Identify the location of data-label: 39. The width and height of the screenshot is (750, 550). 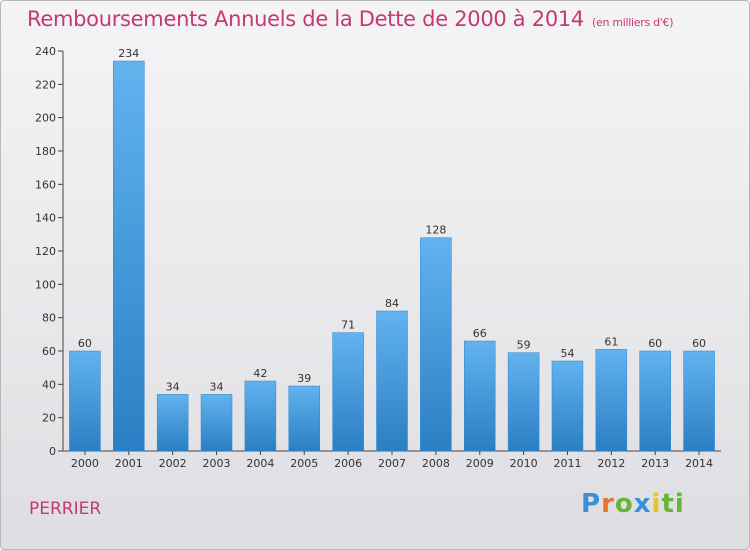
(304, 378).